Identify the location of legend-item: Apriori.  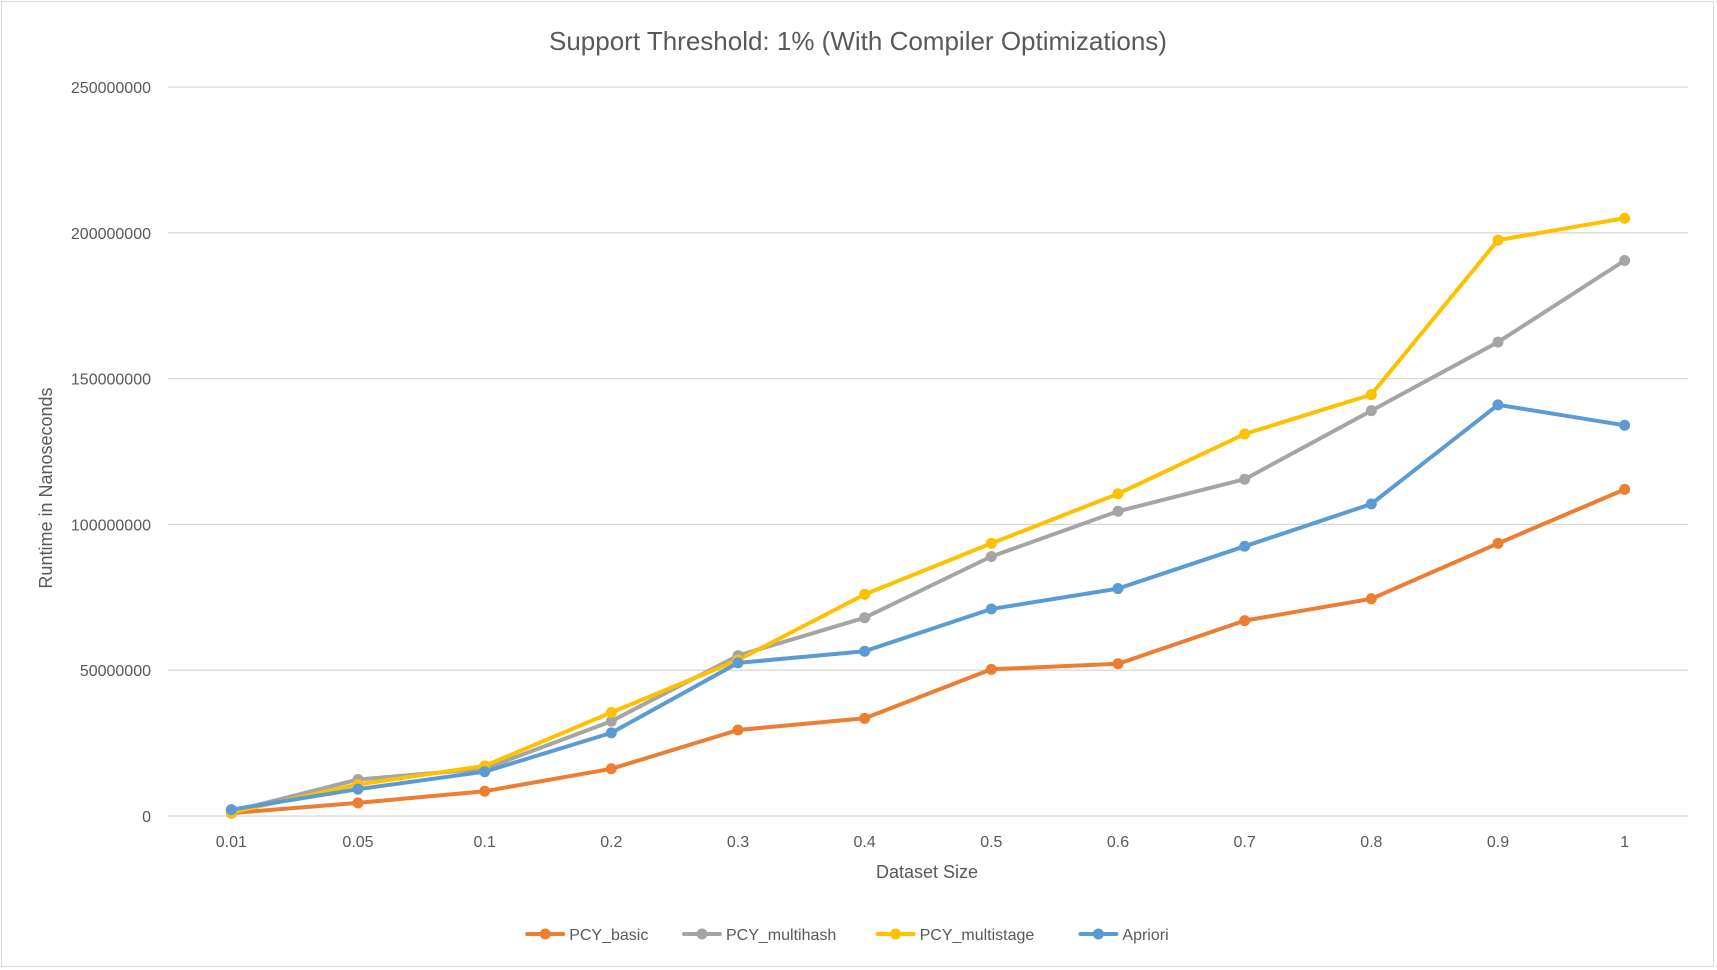
(1123, 935).